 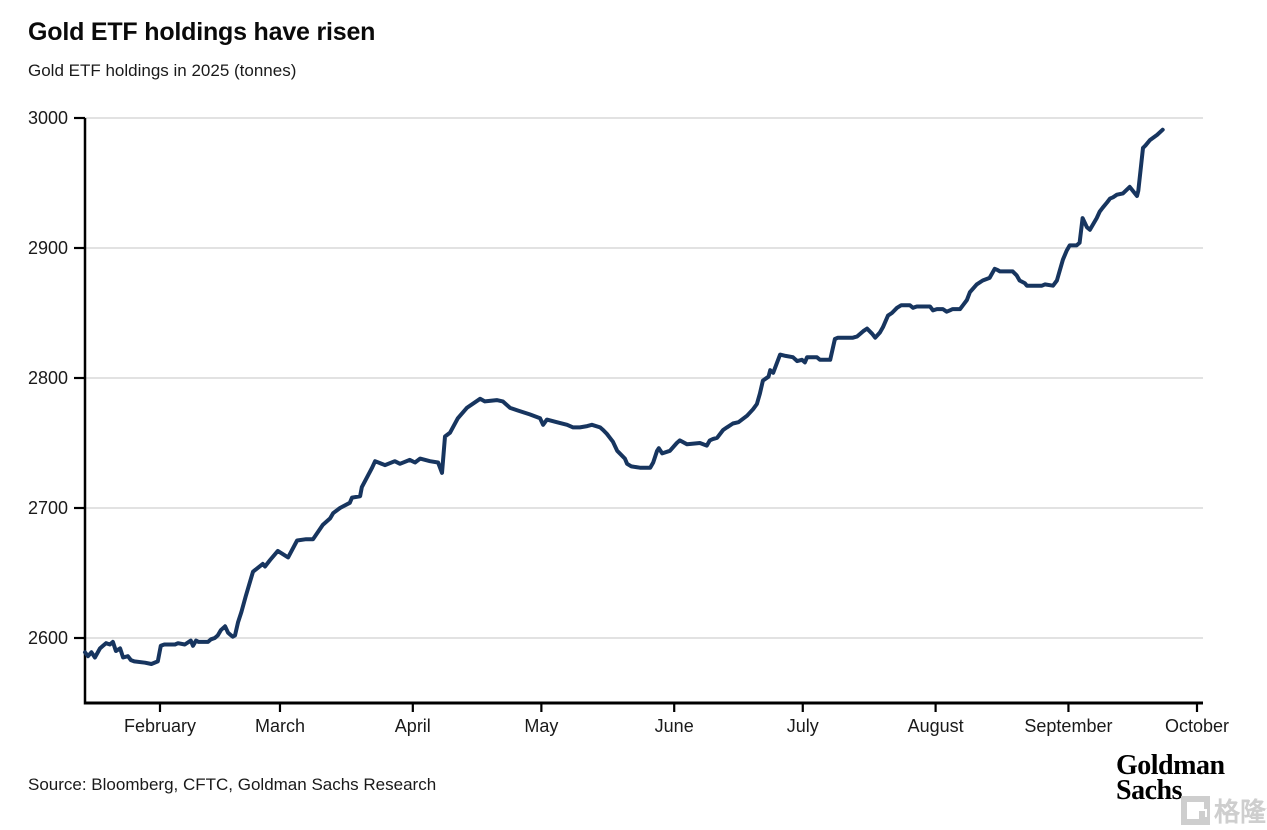 What do you see at coordinates (1195, 810) in the screenshot?
I see `gelonghui-logo-icon` at bounding box center [1195, 810].